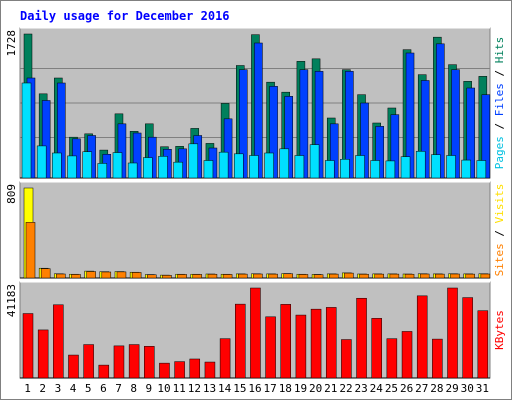  I want to click on x-tick-day-3: 3, so click(58, 388).